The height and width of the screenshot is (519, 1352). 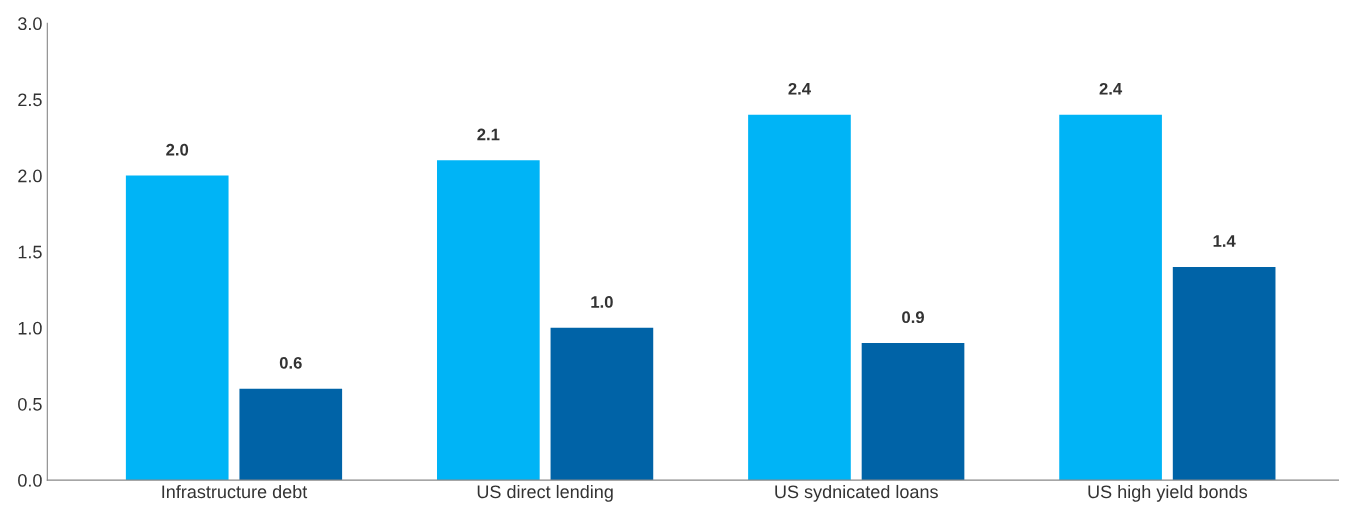 What do you see at coordinates (30, 252) in the screenshot?
I see `y-tick-label: 1.5` at bounding box center [30, 252].